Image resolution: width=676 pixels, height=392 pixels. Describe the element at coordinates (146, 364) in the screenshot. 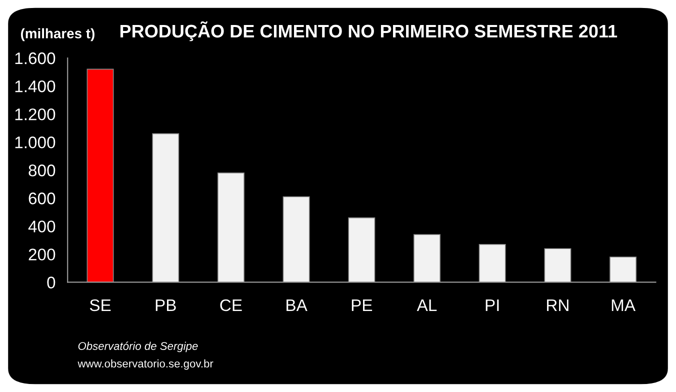

I see `text: www.observatorio.se.gov.br` at that location.